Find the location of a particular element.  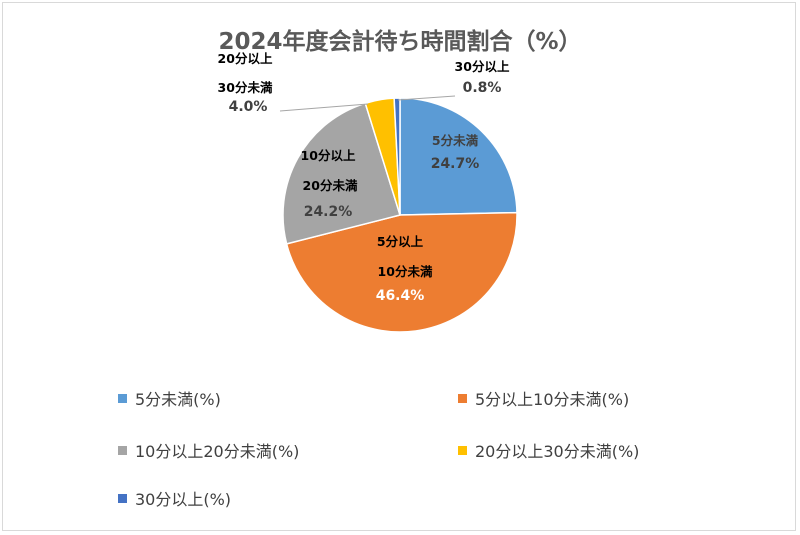

slice-category-label: 20分未満 is located at coordinates (330, 185).